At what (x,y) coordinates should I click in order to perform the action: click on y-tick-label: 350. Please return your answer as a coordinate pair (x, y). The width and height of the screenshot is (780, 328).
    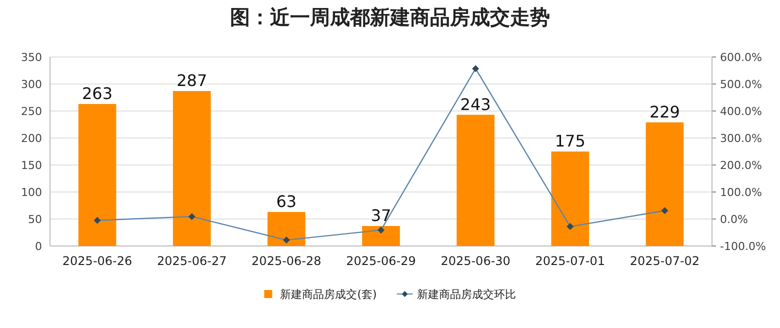
    Looking at the image, I should click on (31, 57).